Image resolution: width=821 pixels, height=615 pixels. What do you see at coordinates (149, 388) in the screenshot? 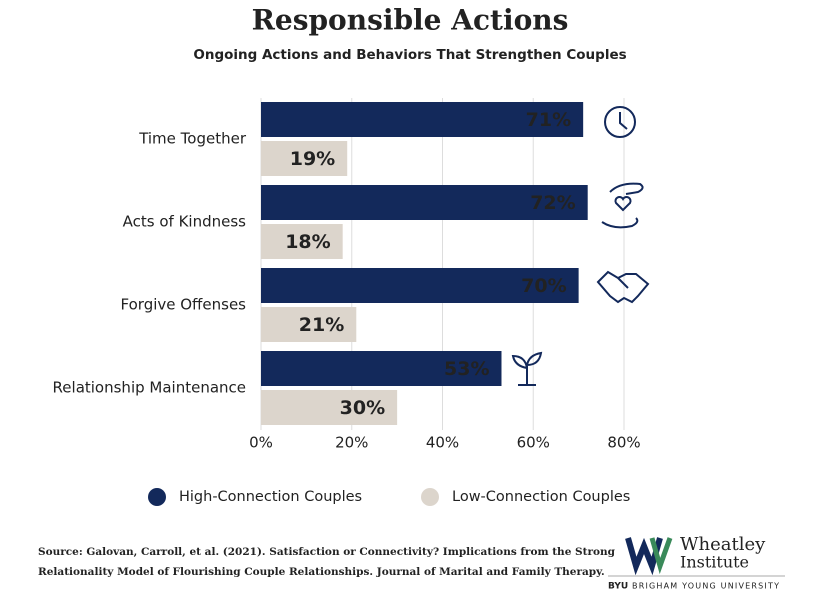
I see `category-label: Relationship Maintenance` at bounding box center [149, 388].